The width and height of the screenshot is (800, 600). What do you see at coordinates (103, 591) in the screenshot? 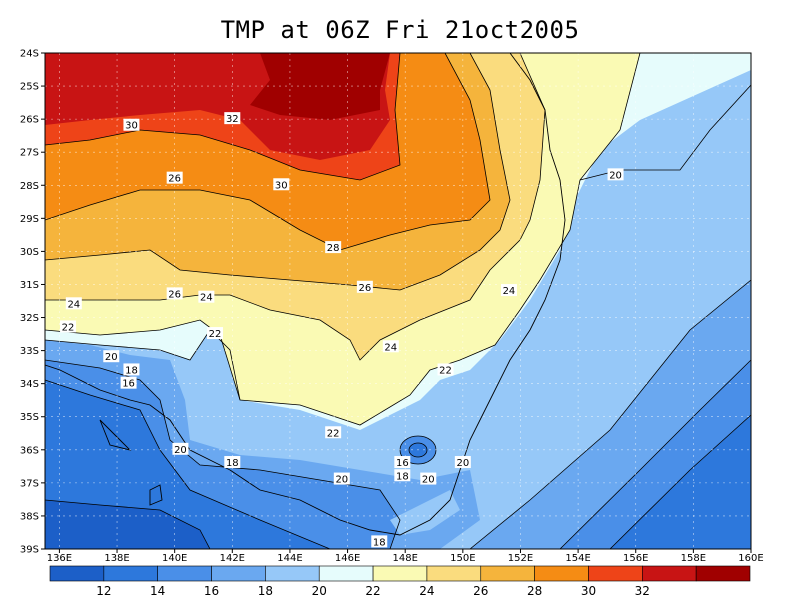
I see `colorbar-label: 12` at bounding box center [103, 591].